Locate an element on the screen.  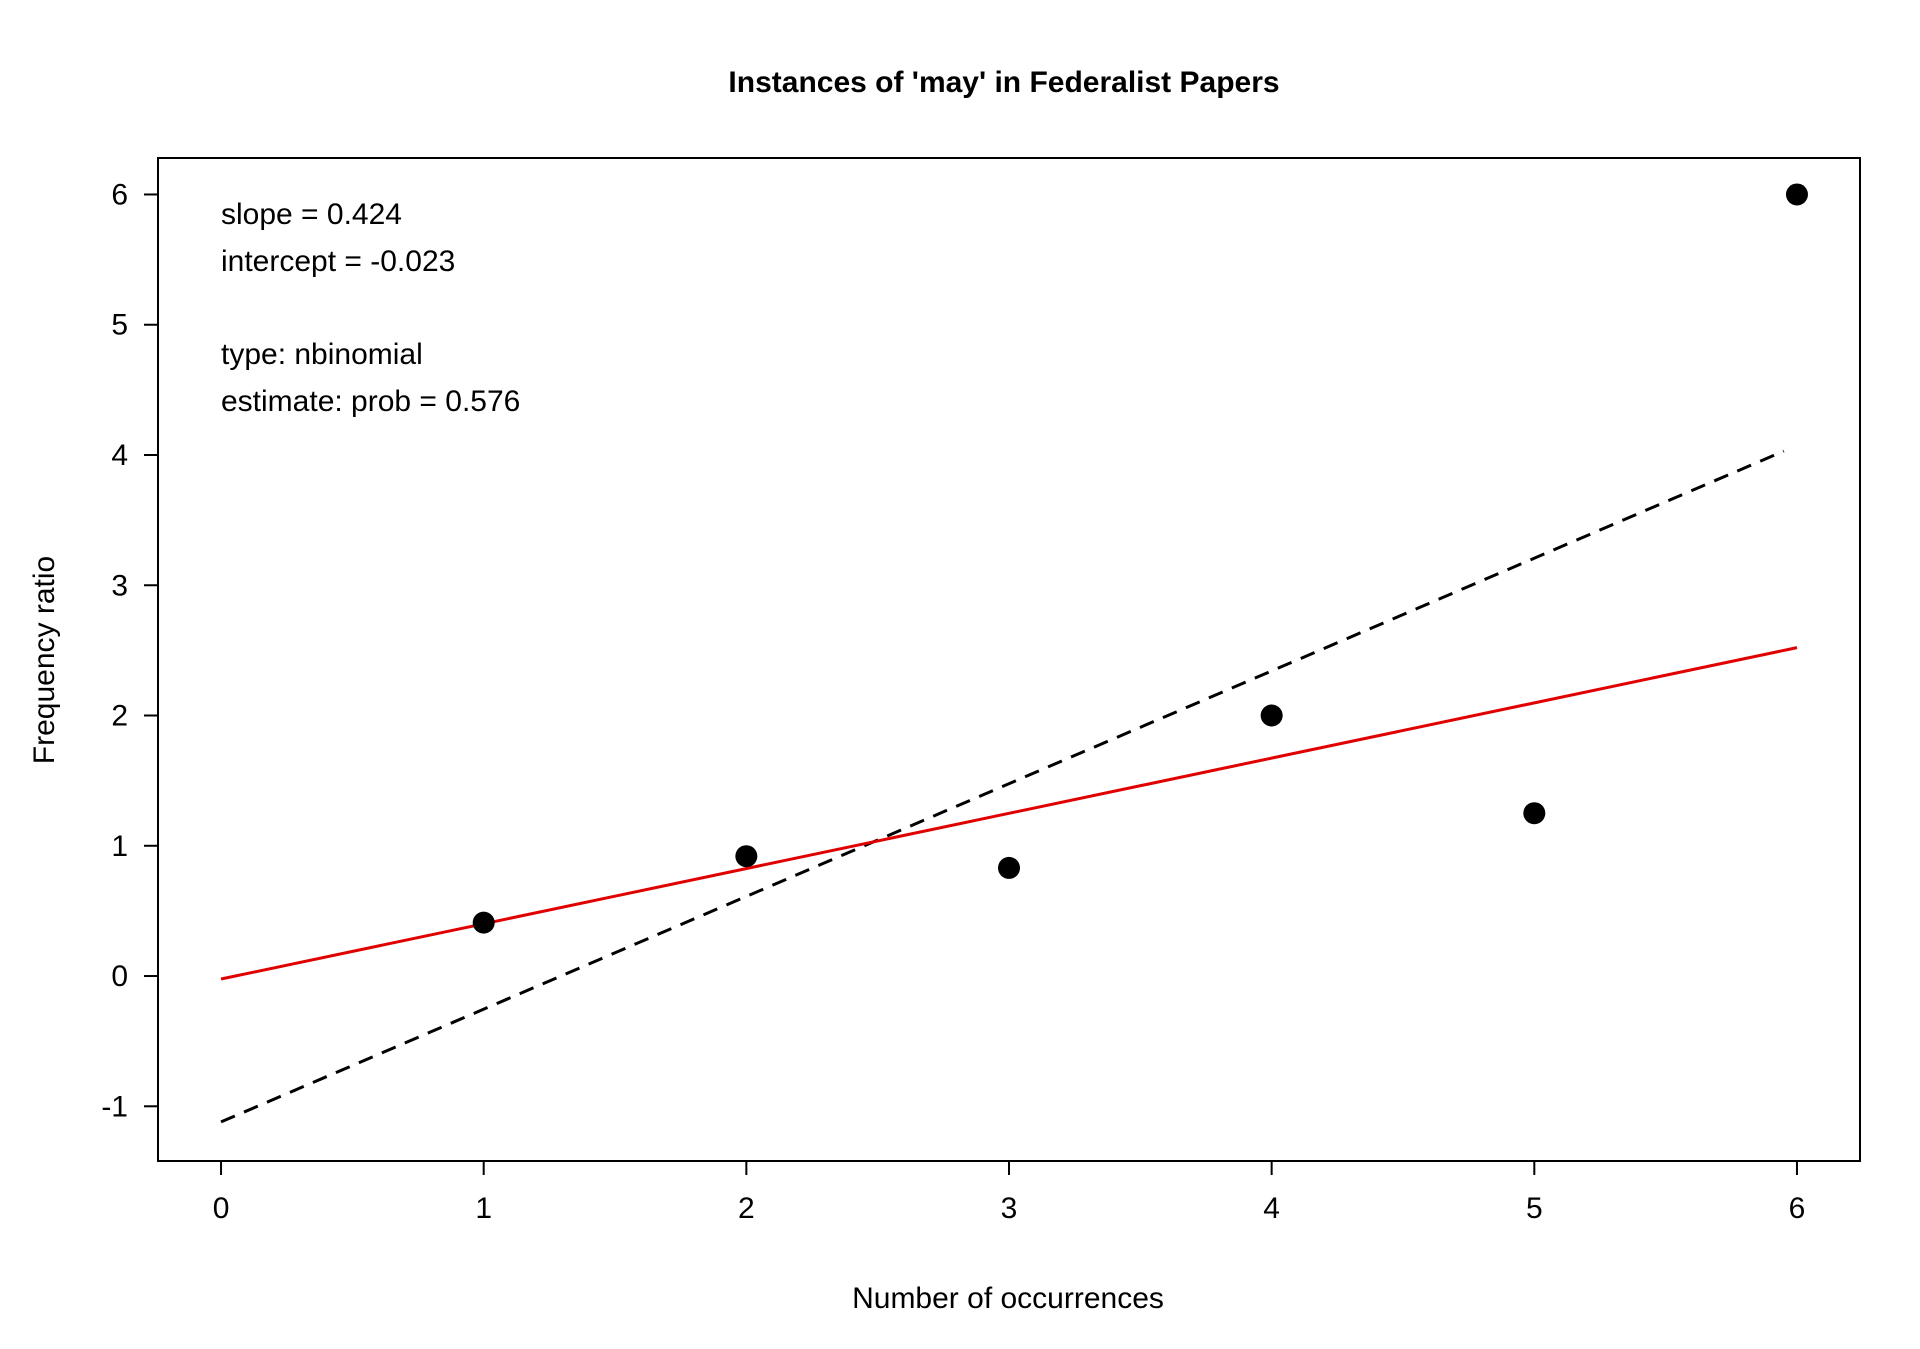
annotation-intercept: intercept = -0.023 is located at coordinates (338, 261).